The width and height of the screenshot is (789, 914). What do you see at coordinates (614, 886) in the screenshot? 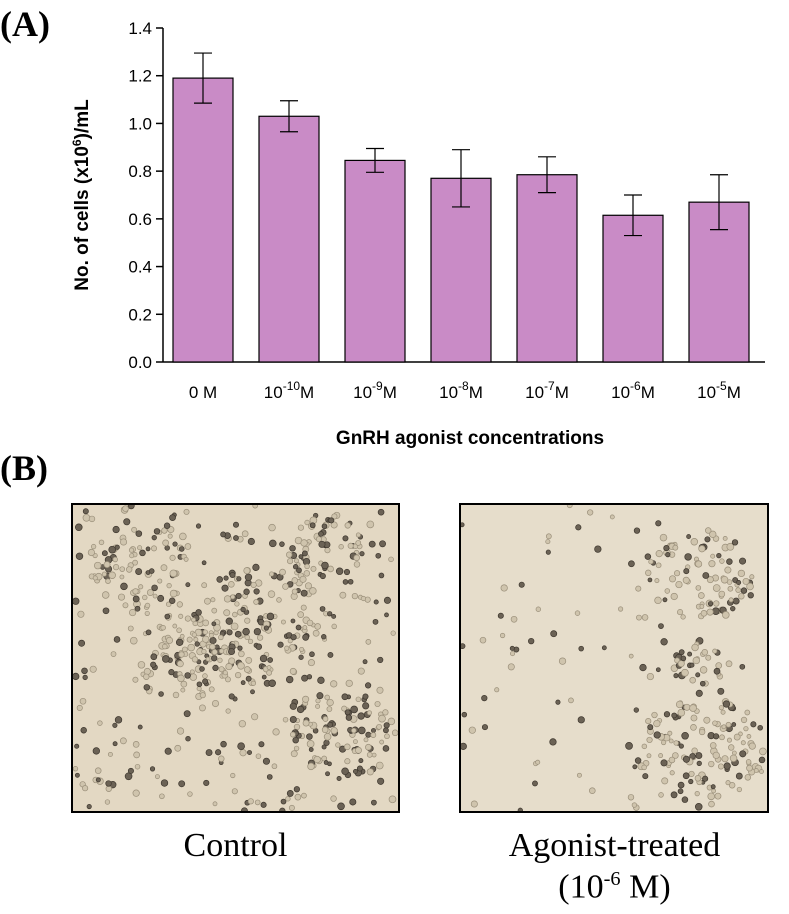
I see `agonist-caption-sub: (10-6 M)` at bounding box center [614, 886].